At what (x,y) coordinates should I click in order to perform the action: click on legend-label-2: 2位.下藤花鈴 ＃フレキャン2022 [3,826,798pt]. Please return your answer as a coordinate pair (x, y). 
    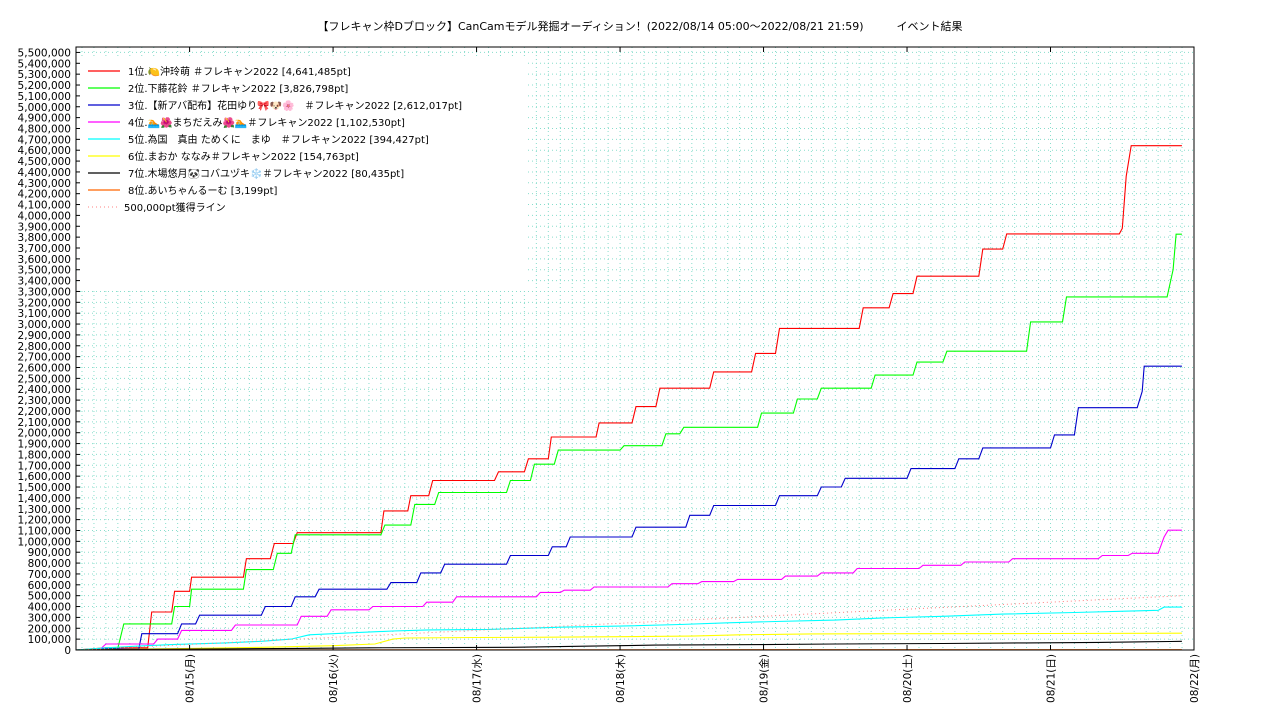
    Looking at the image, I should click on (238, 88).